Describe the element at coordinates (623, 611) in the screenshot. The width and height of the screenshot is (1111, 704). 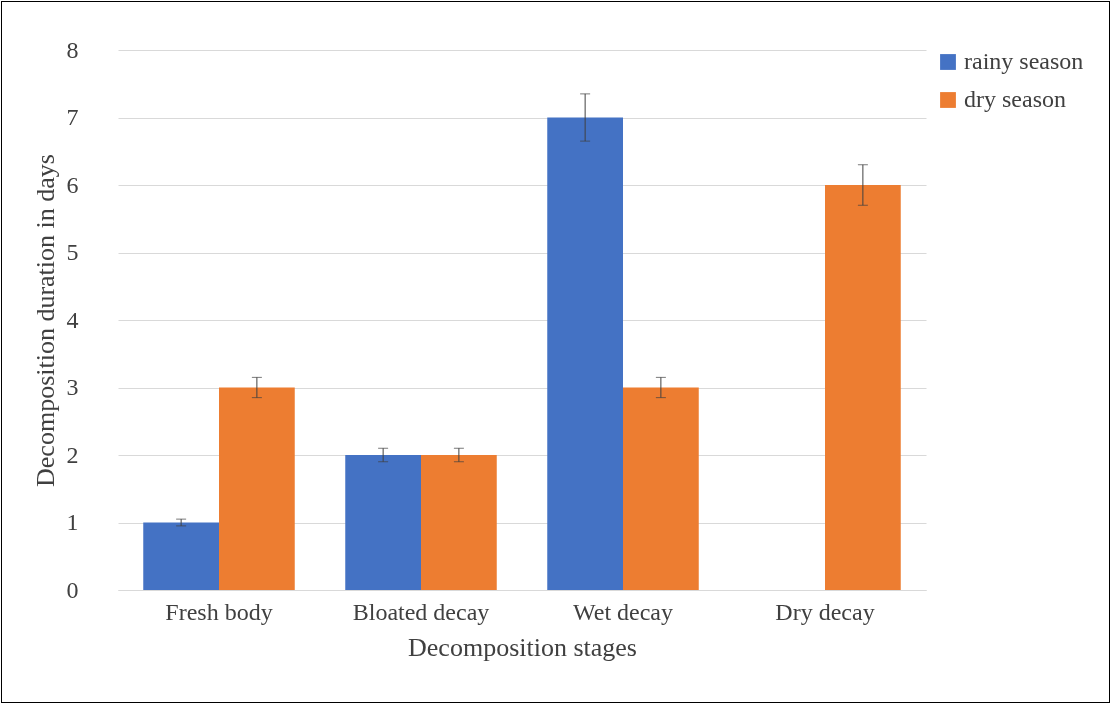
I see `x-tick-label: Wet decay` at that location.